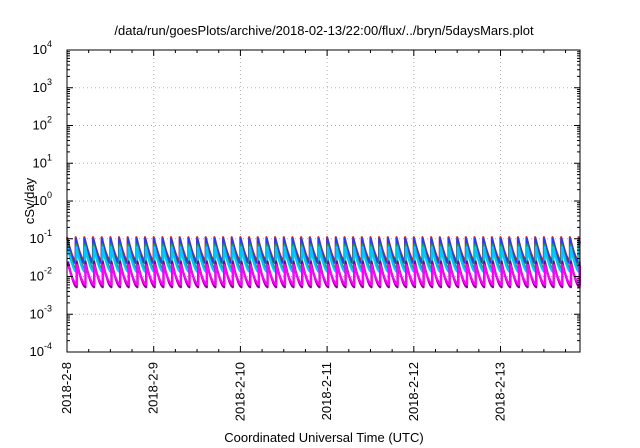 This screenshot has height=448, width=640. What do you see at coordinates (500, 391) in the screenshot?
I see `x-tick-label: 2018-2-13` at bounding box center [500, 391].